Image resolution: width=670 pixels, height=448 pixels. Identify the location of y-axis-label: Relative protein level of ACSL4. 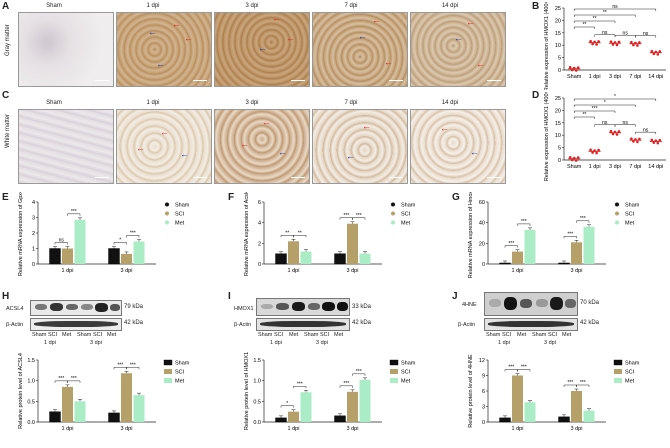
(21, 391).